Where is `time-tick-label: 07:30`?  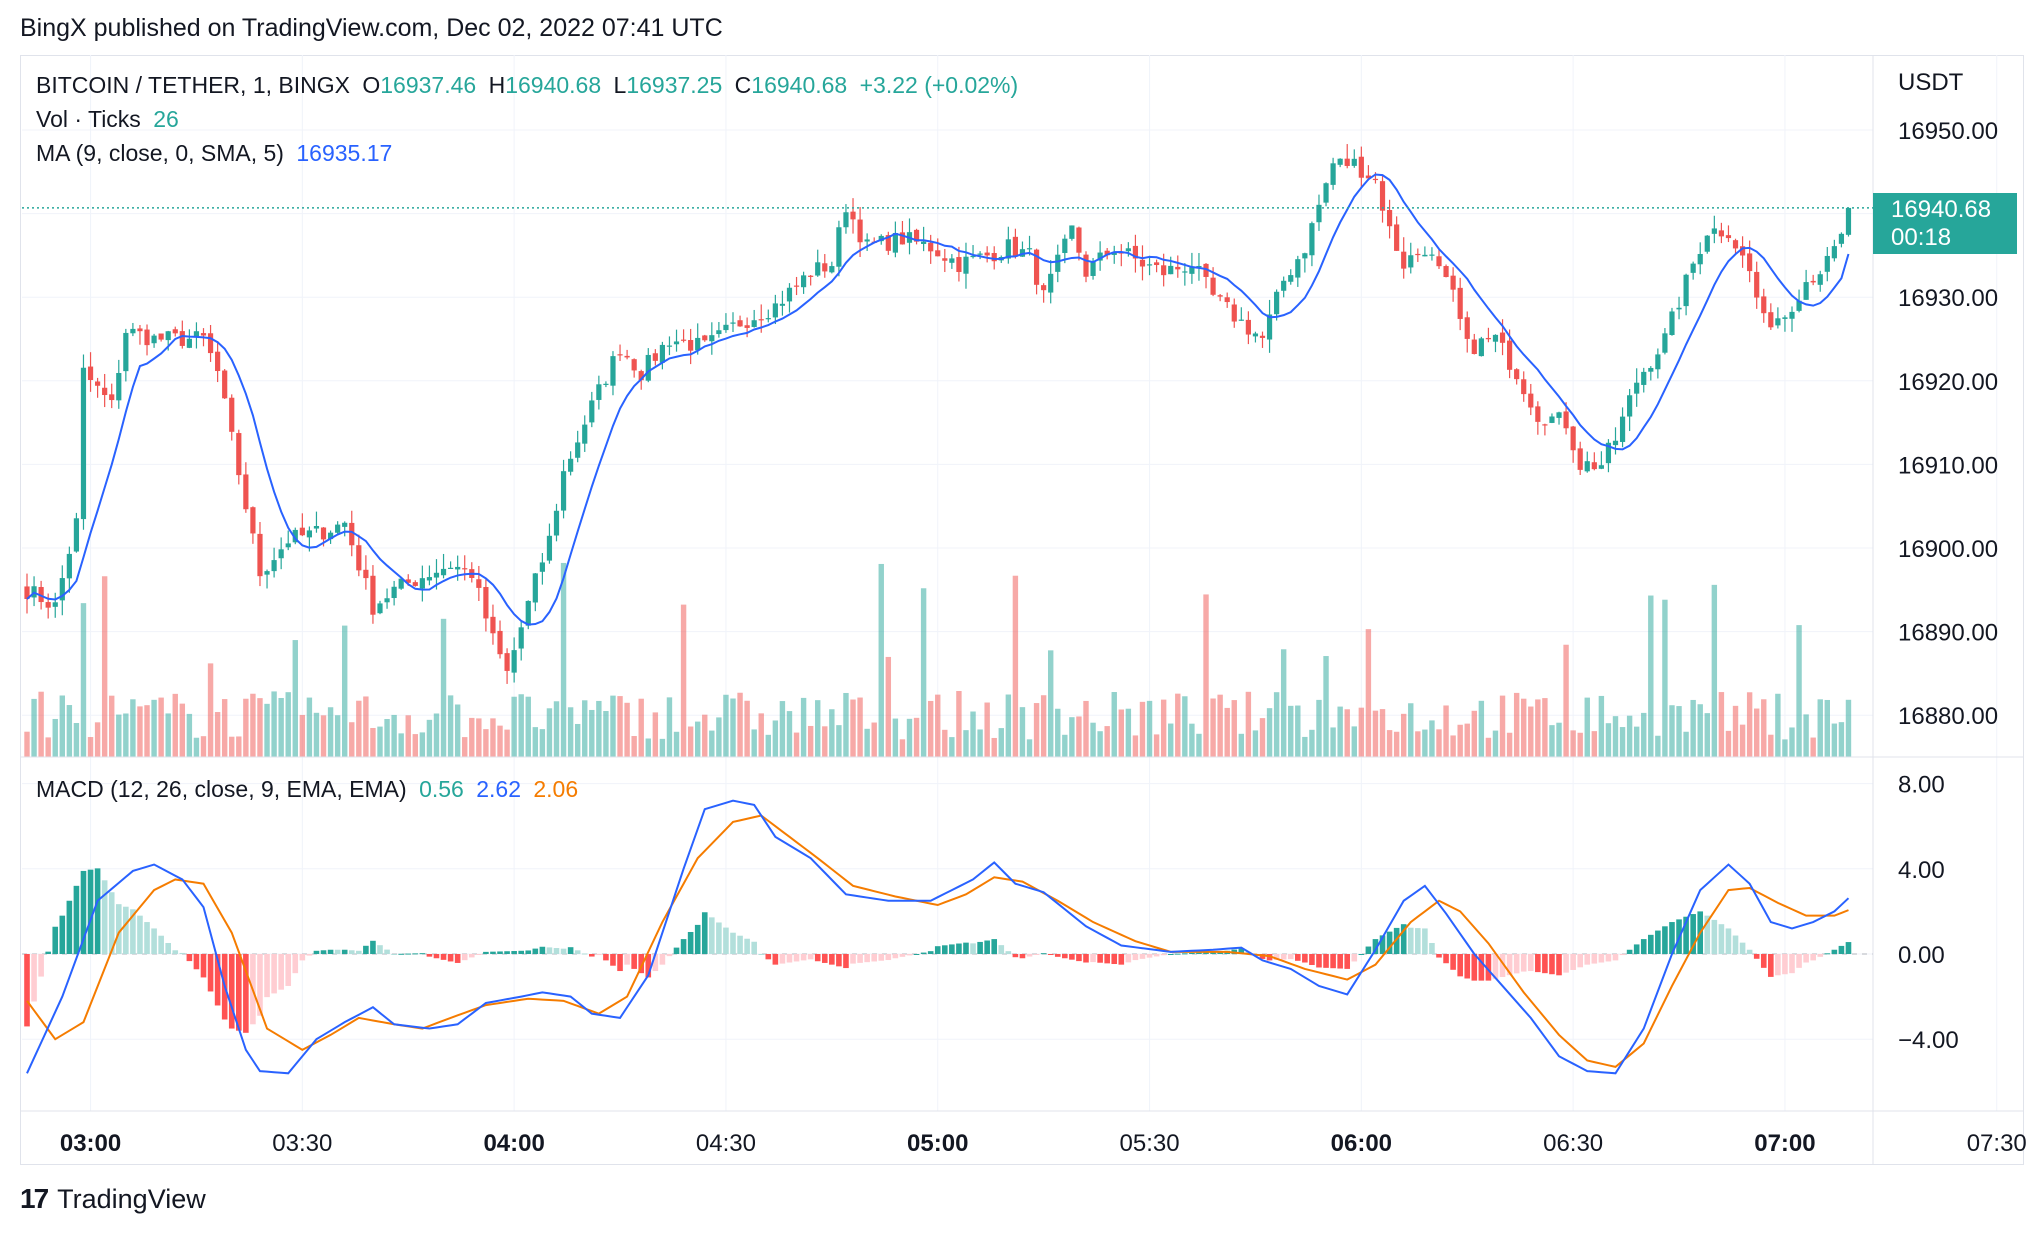 time-tick-label: 07:30 is located at coordinates (1997, 1143).